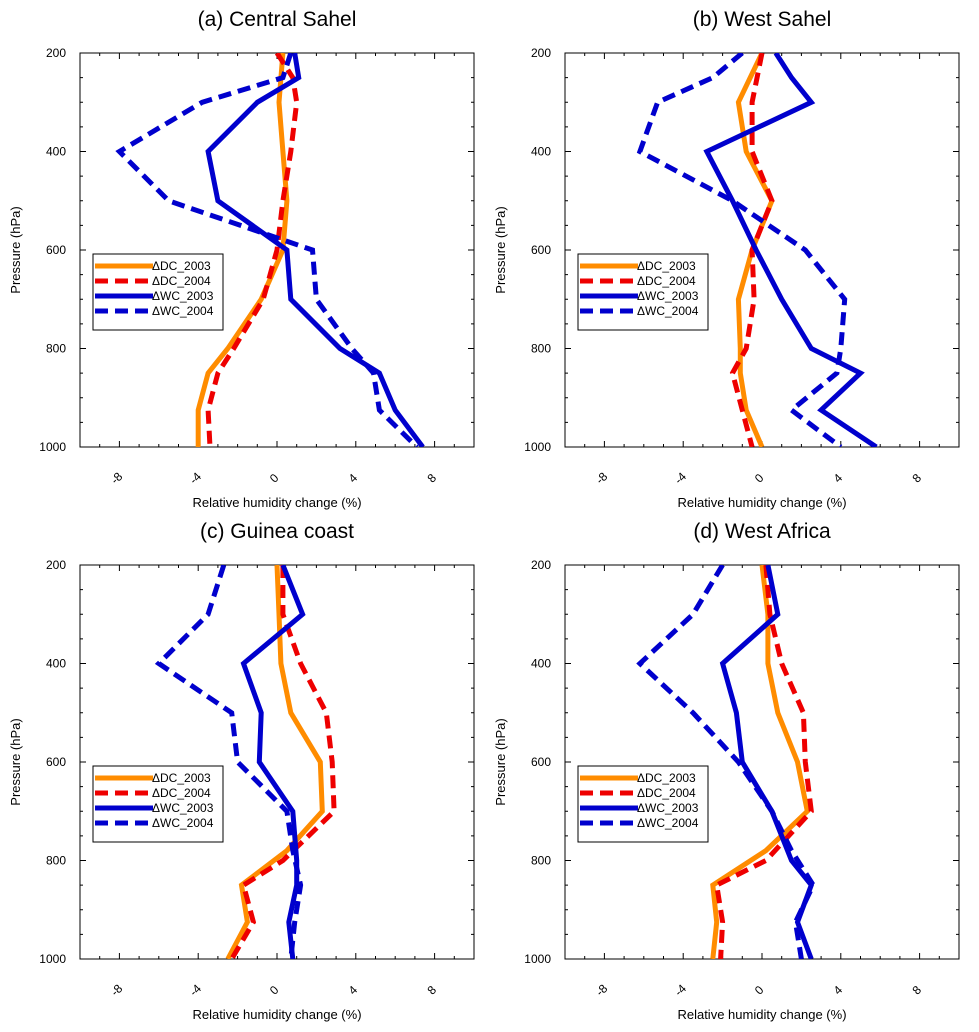 The height and width of the screenshot is (1032, 979). Describe the element at coordinates (762, 531) in the screenshot. I see `chart-title: (d) West Africa` at that location.